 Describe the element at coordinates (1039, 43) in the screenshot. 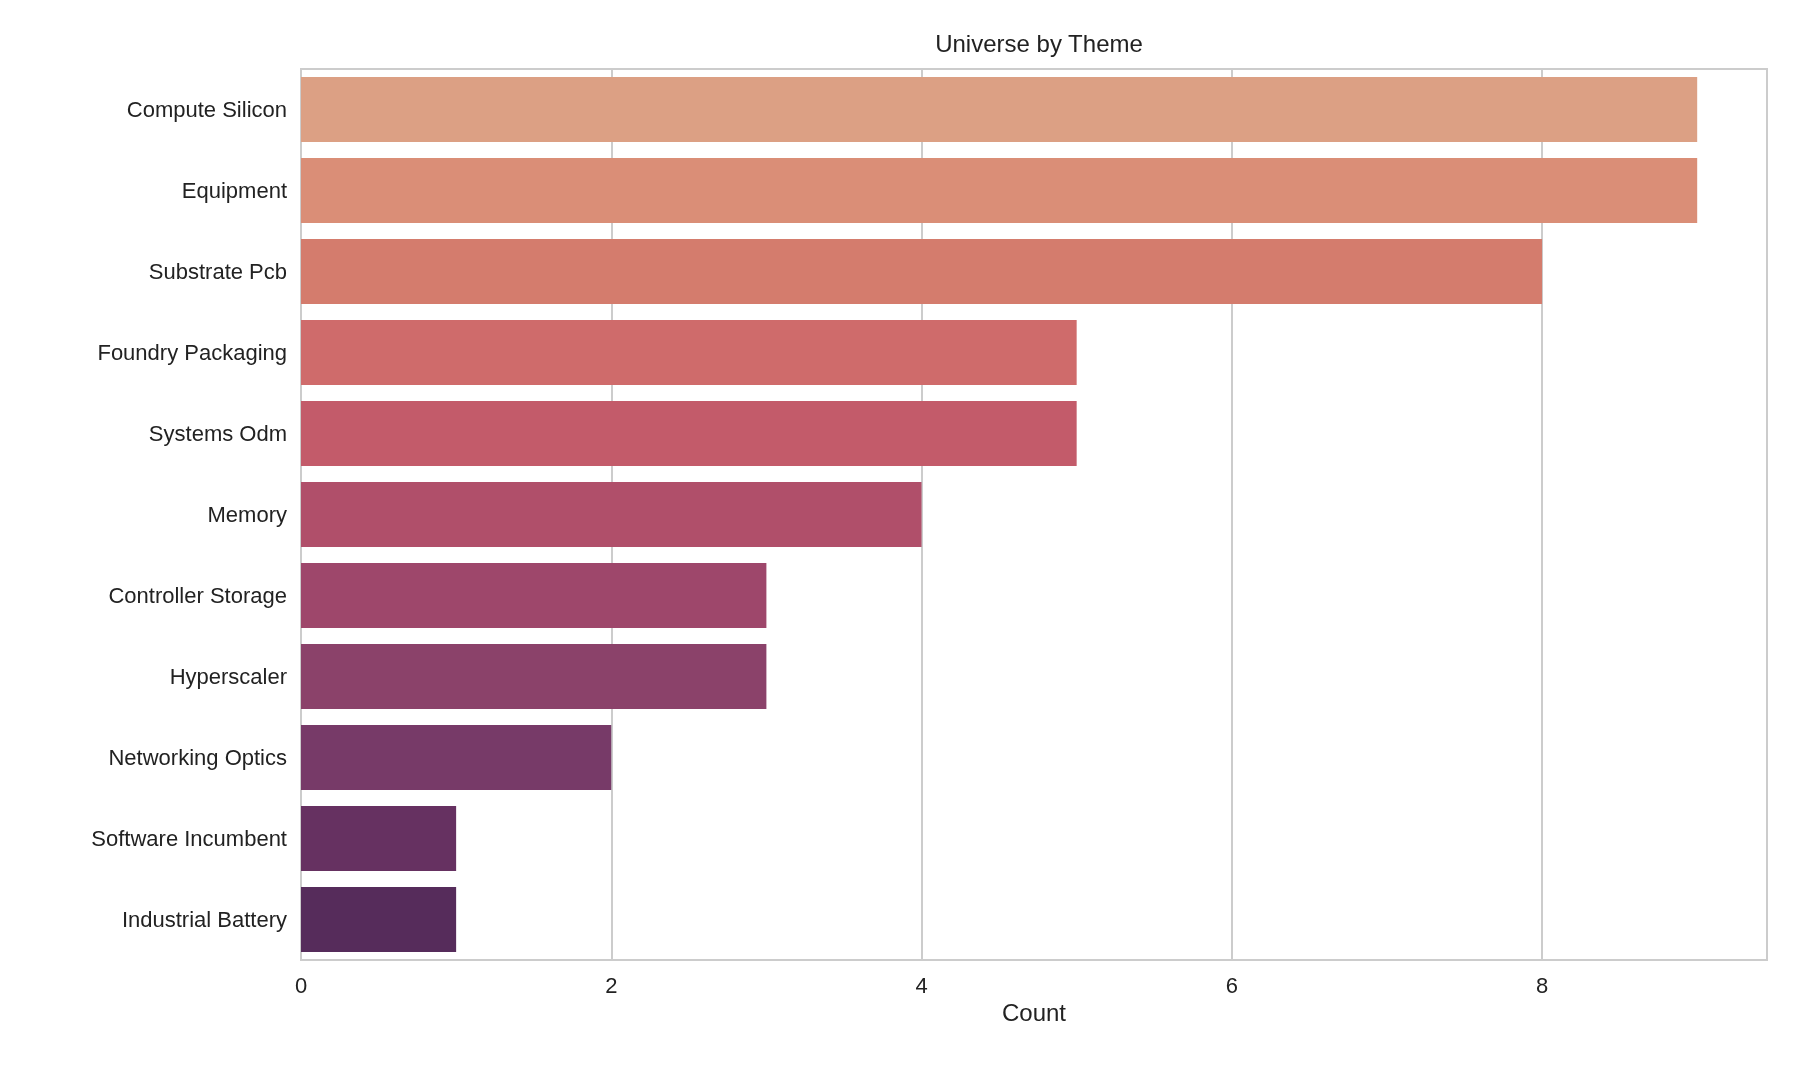

I see `chart-title: Universe by Theme` at that location.